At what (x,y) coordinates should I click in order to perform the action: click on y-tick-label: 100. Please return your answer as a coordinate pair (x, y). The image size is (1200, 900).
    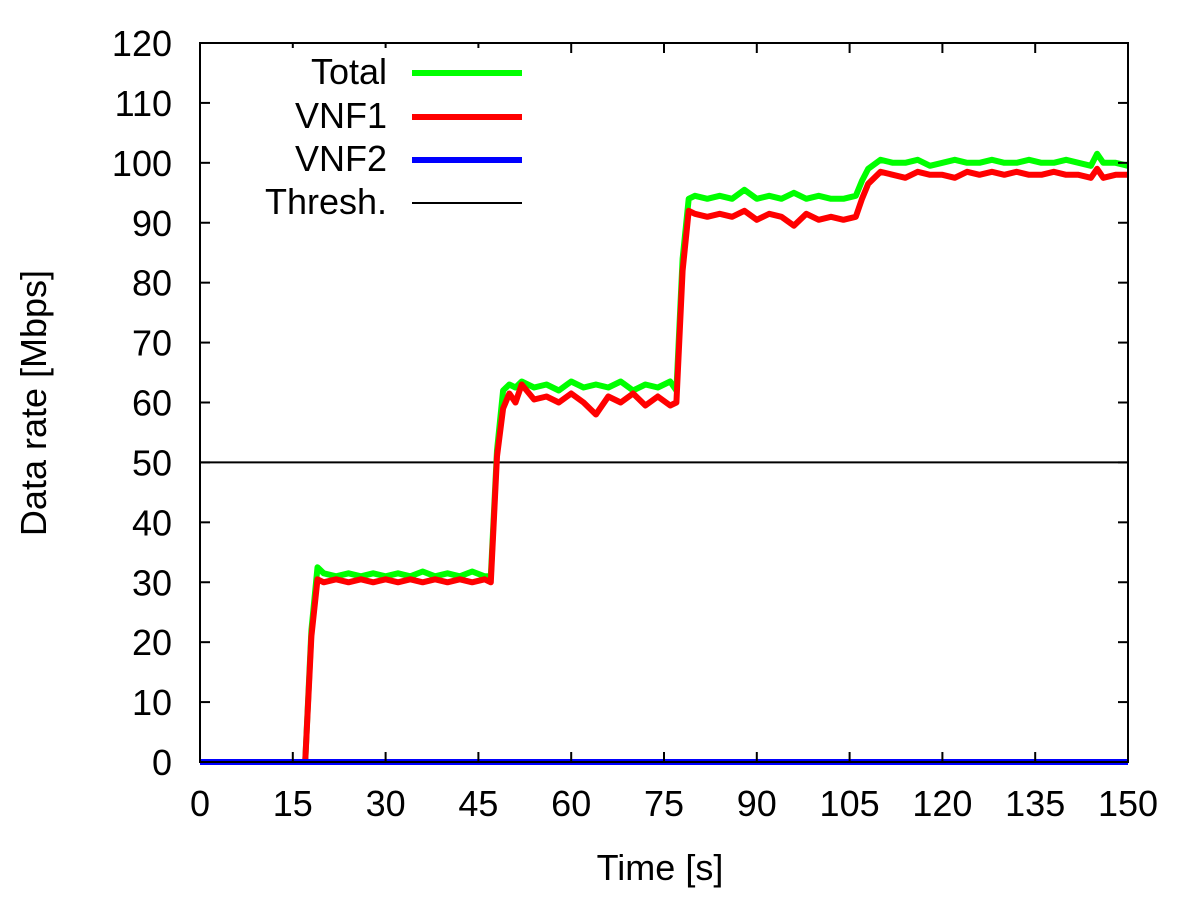
    Looking at the image, I should click on (142, 163).